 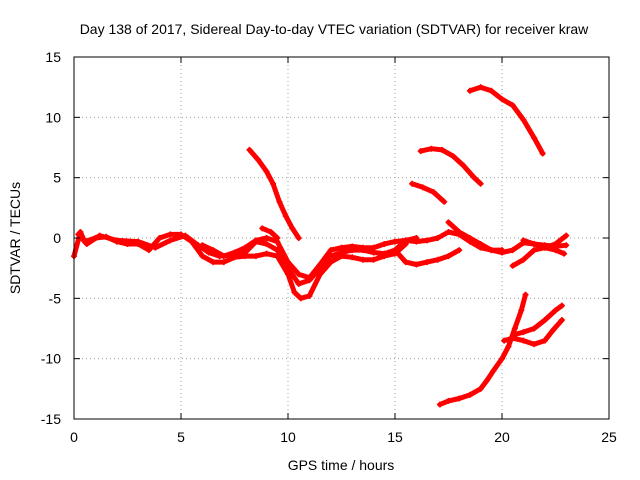 I want to click on y-tick-label: 10, so click(x=53, y=117).